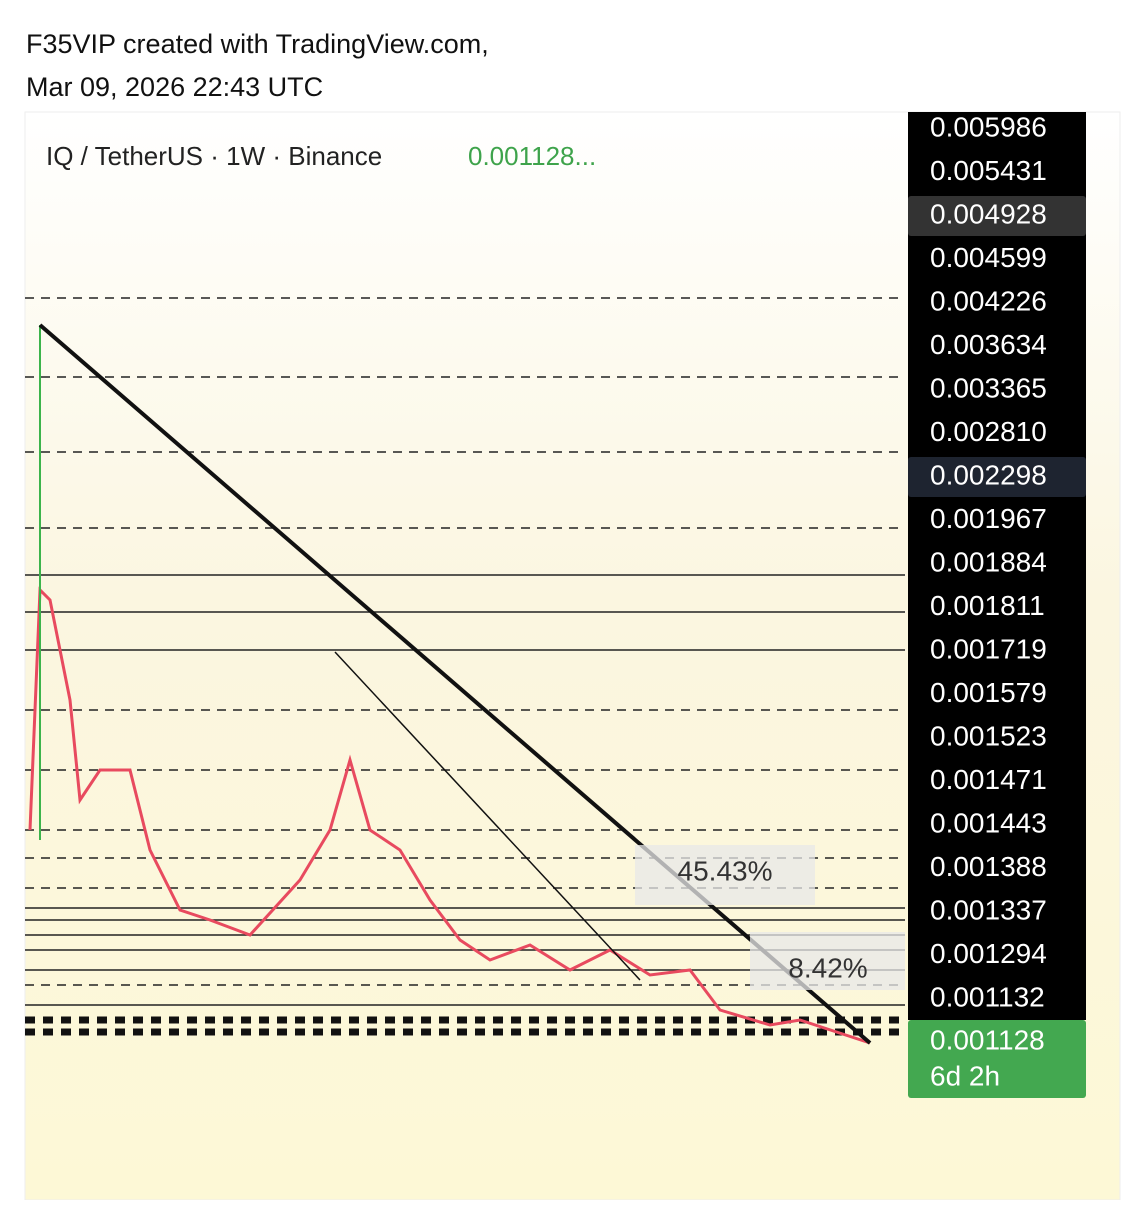 The width and height of the screenshot is (1145, 1205). I want to click on countdown: 6d 2h, so click(965, 1075).